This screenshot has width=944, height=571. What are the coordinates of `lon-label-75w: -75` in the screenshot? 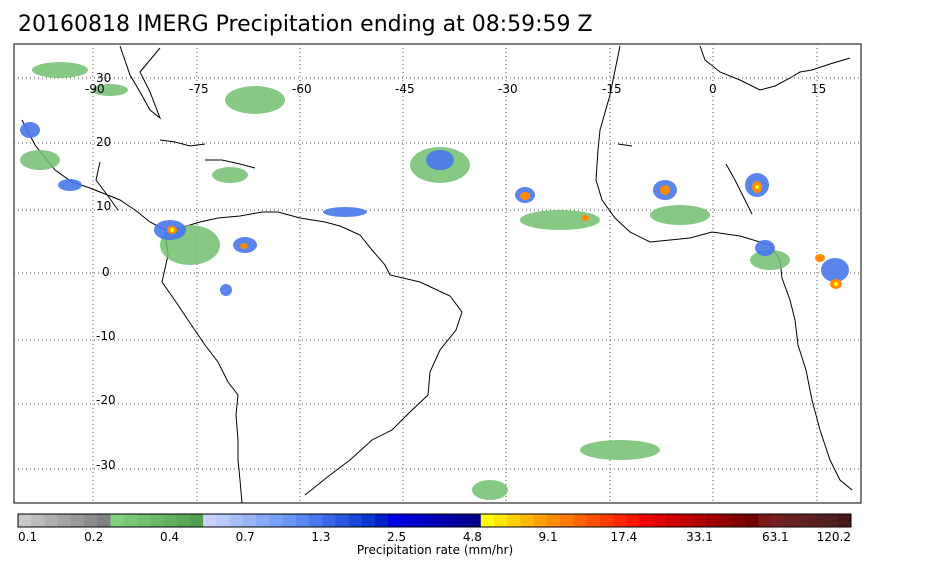 It's located at (199, 89).